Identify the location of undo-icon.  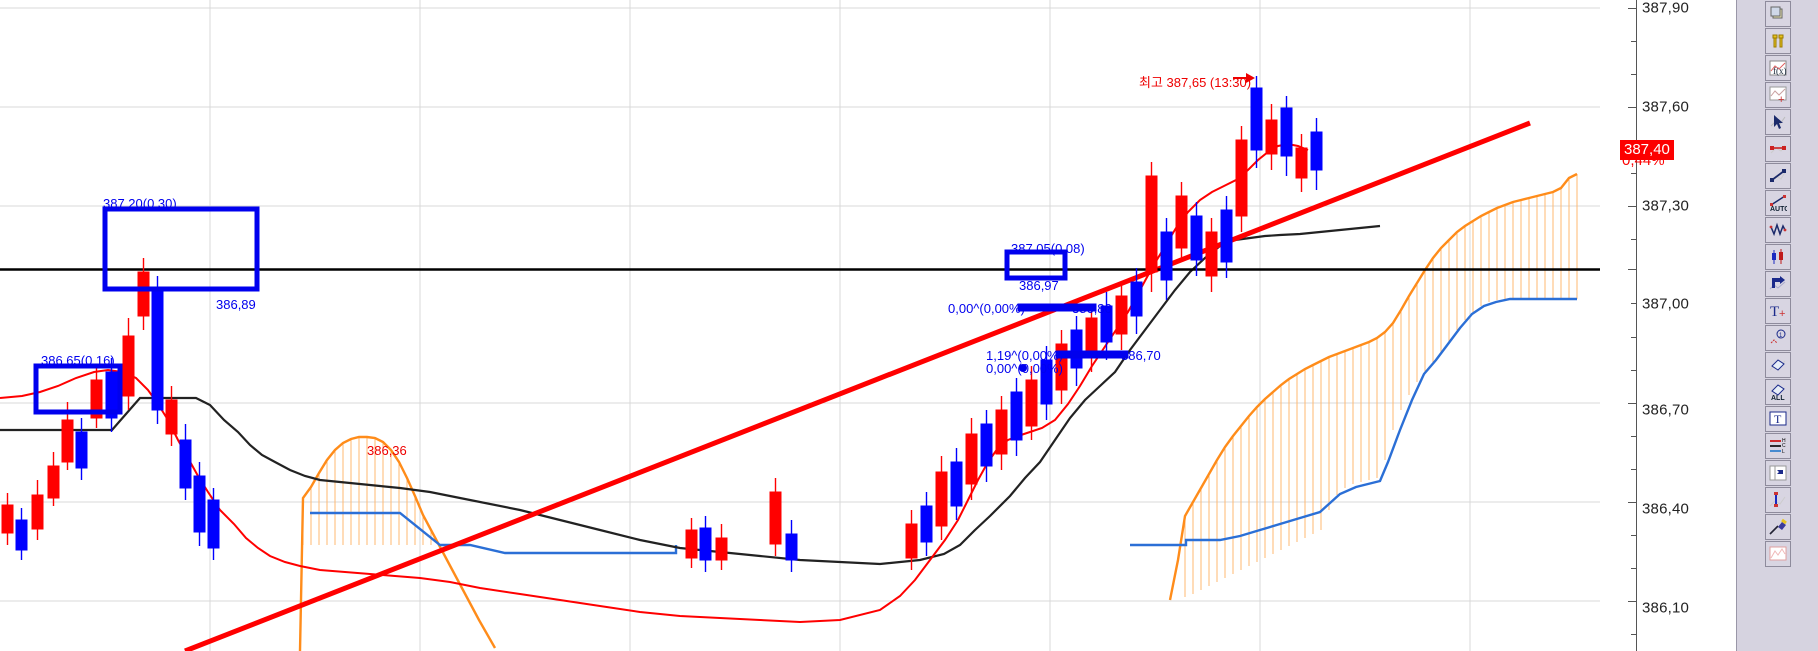
(1778, 473).